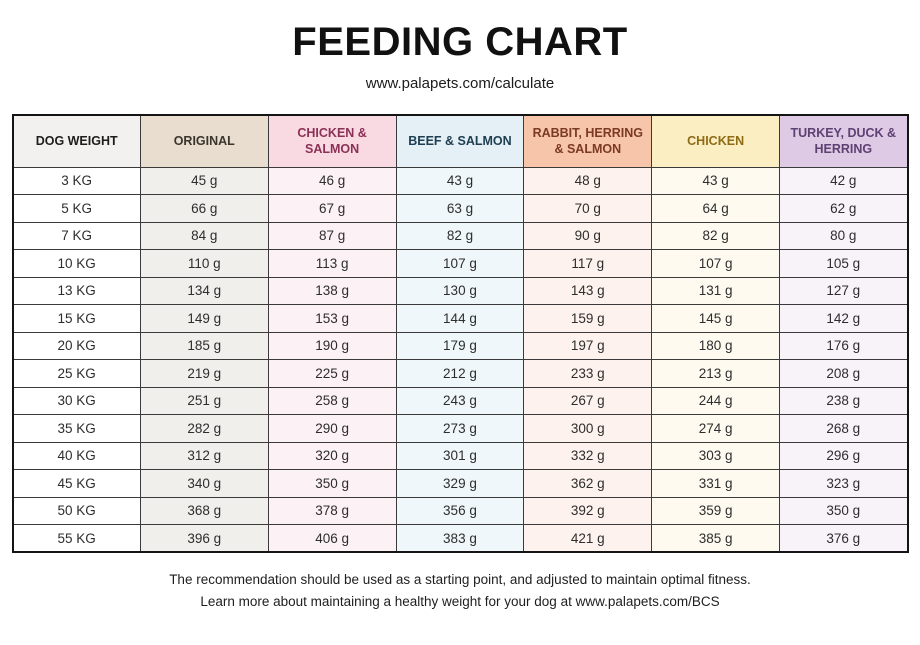 The image size is (920, 645). Describe the element at coordinates (843, 180) in the screenshot. I see `value-cell: 42 g` at that location.